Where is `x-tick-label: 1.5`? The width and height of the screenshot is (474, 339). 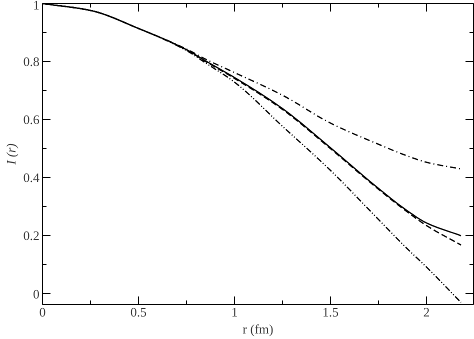
x-tick-label: 1.5 is located at coordinates (330, 312).